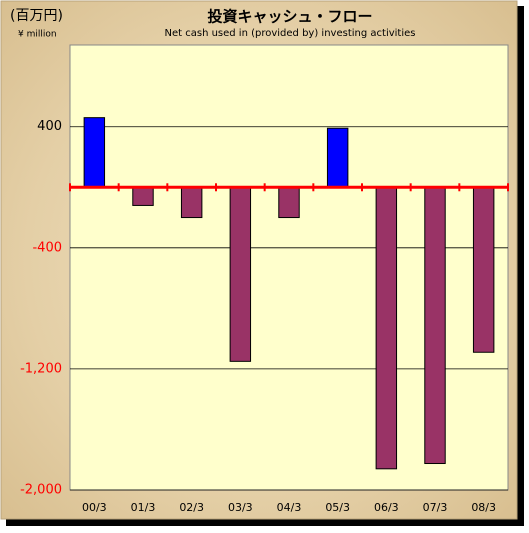 Image resolution: width=529 pixels, height=533 pixels. What do you see at coordinates (386, 507) in the screenshot?
I see `x-tick-label: 06/3` at bounding box center [386, 507].